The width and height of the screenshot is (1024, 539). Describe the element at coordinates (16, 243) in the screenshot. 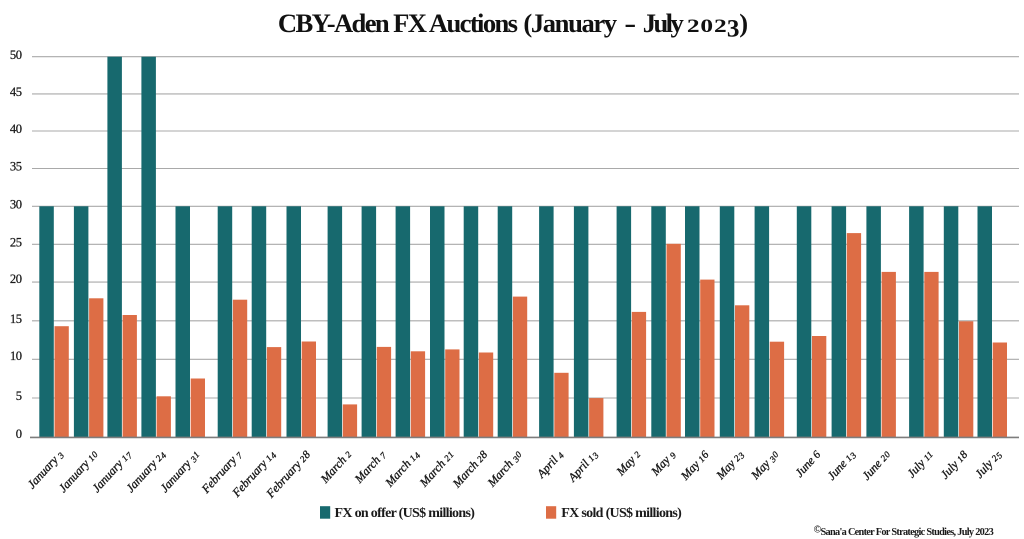

I see `svg-text: 25` at that location.